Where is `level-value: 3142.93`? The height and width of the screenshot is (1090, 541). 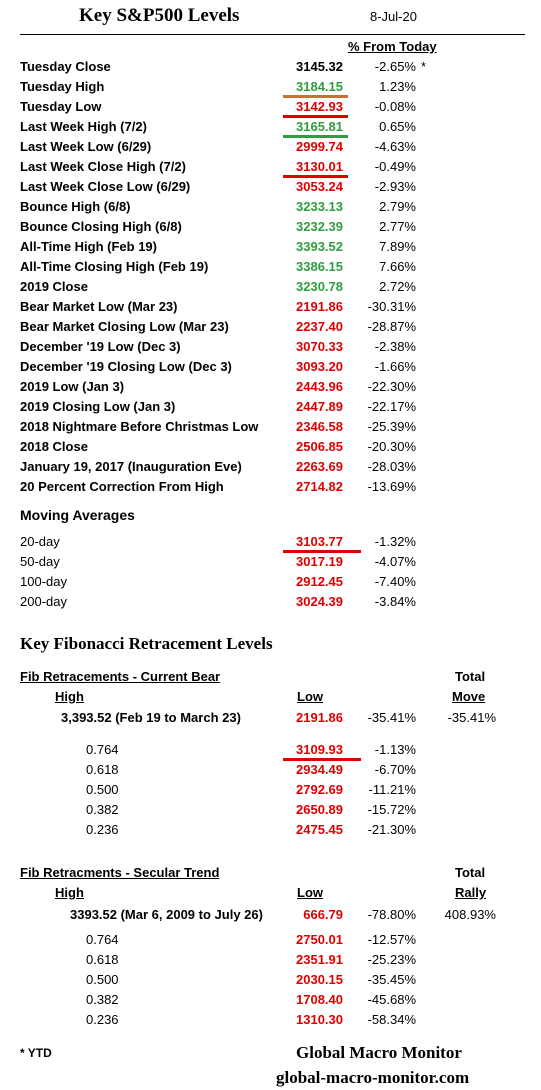
level-value: 3142.93 is located at coordinates (319, 106).